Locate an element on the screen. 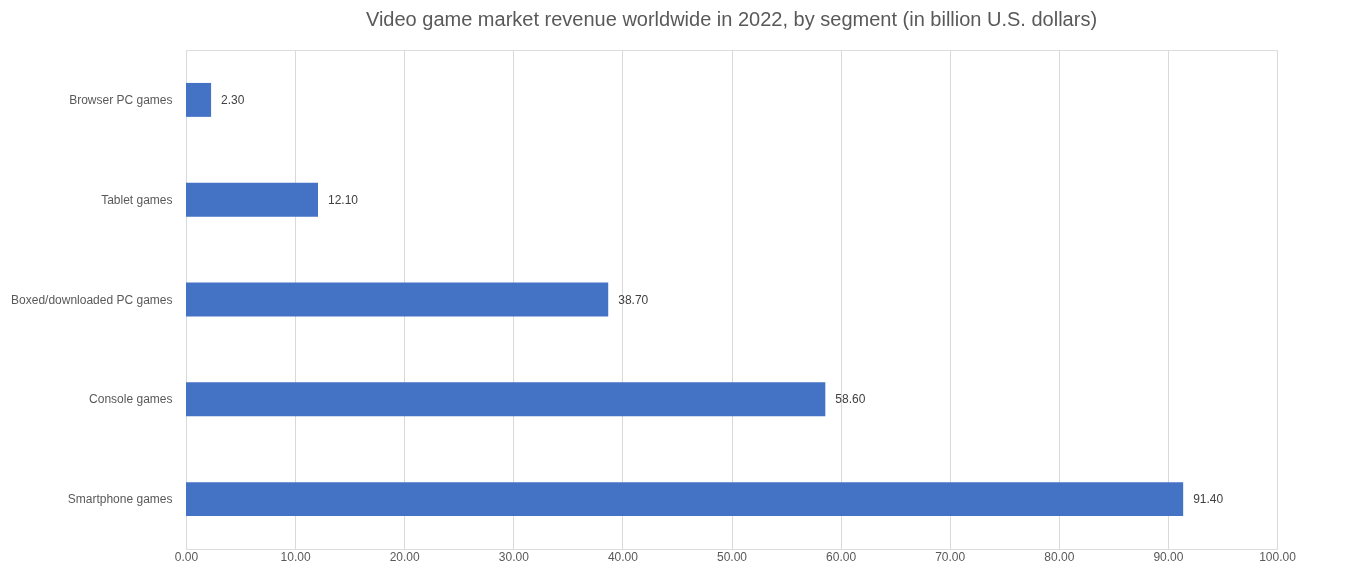  chart-title: Video game market revenue worldwide in 2022, by segment (in billion U.S. dollars) is located at coordinates (731, 19).